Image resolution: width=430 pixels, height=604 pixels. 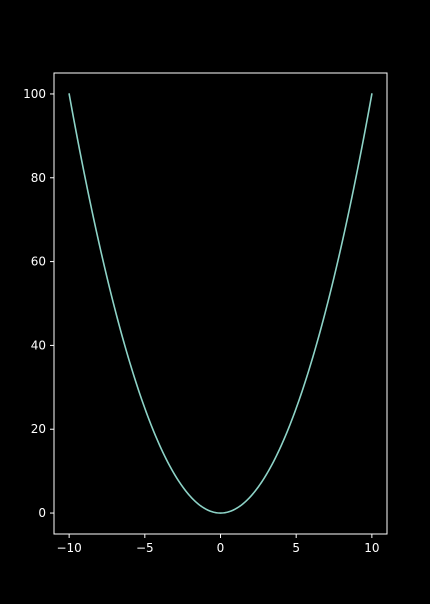 What do you see at coordinates (371, 548) in the screenshot?
I see `x-tick-label: 10` at bounding box center [371, 548].